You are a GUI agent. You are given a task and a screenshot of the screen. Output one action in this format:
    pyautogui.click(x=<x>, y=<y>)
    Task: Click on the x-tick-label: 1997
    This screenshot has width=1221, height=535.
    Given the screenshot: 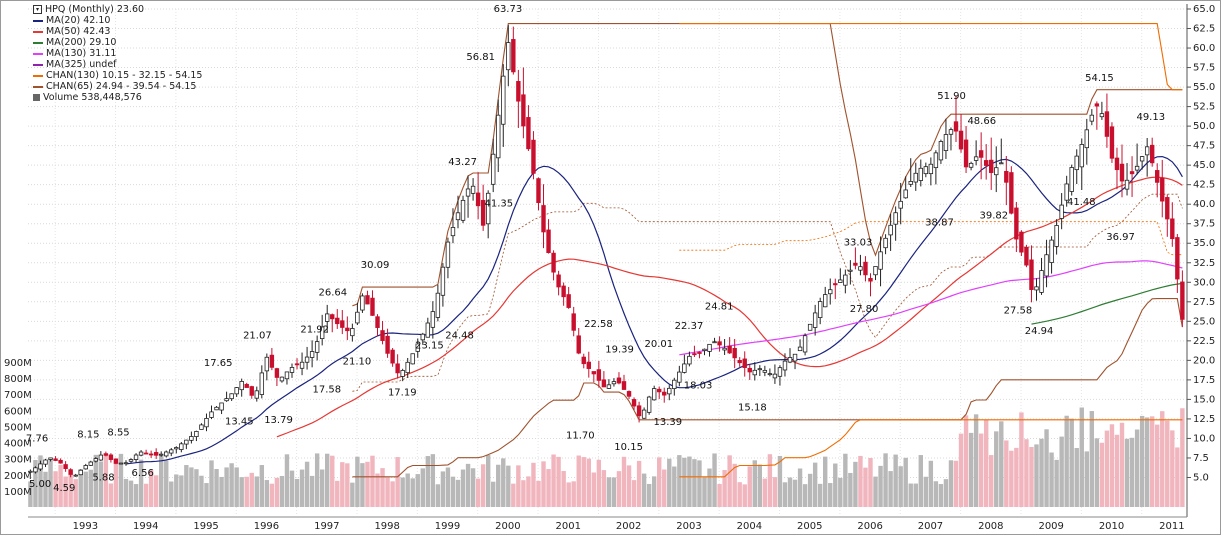 What is the action you would take?
    pyautogui.click(x=326, y=526)
    